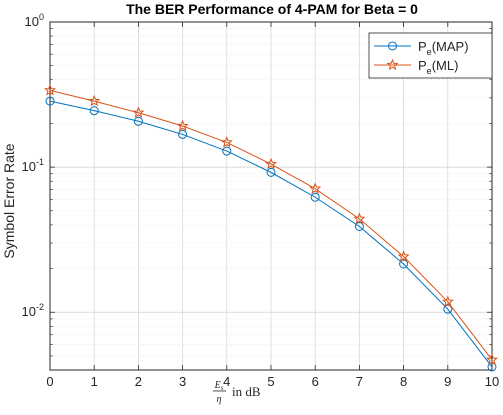 This screenshot has width=503, height=415. What do you see at coordinates (416, 67) in the screenshot?
I see `legend-entry: Pe(ML)` at bounding box center [416, 67].